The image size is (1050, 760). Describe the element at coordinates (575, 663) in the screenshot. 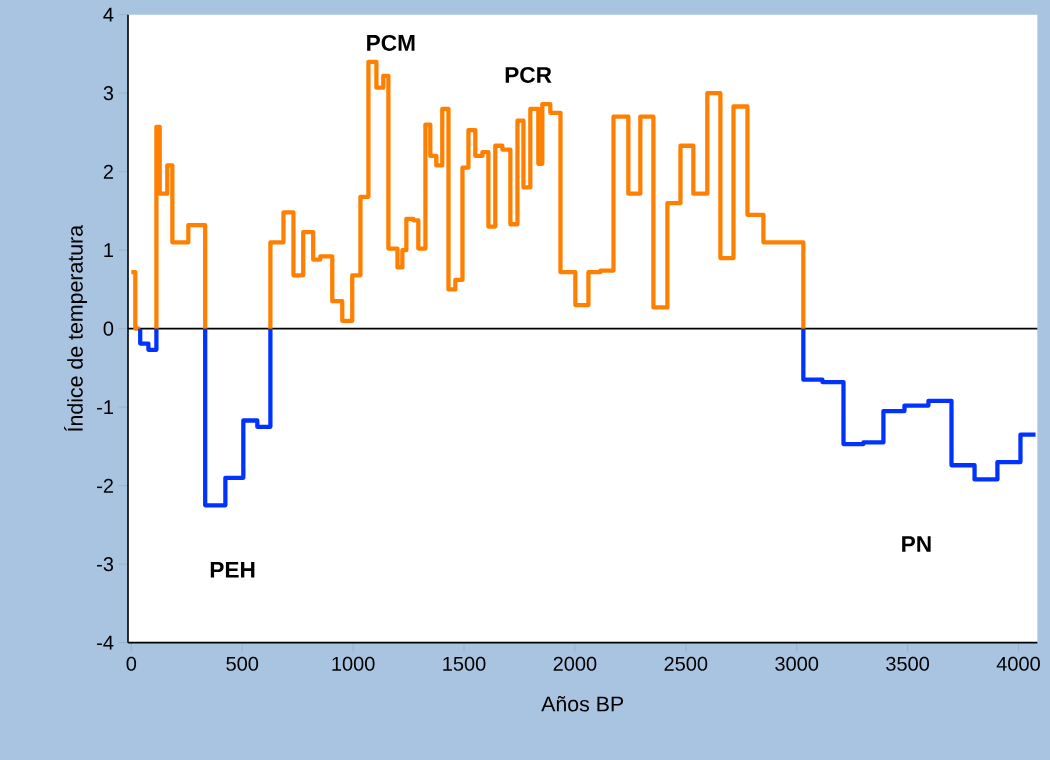

I see `x-tick-label: 2000` at that location.